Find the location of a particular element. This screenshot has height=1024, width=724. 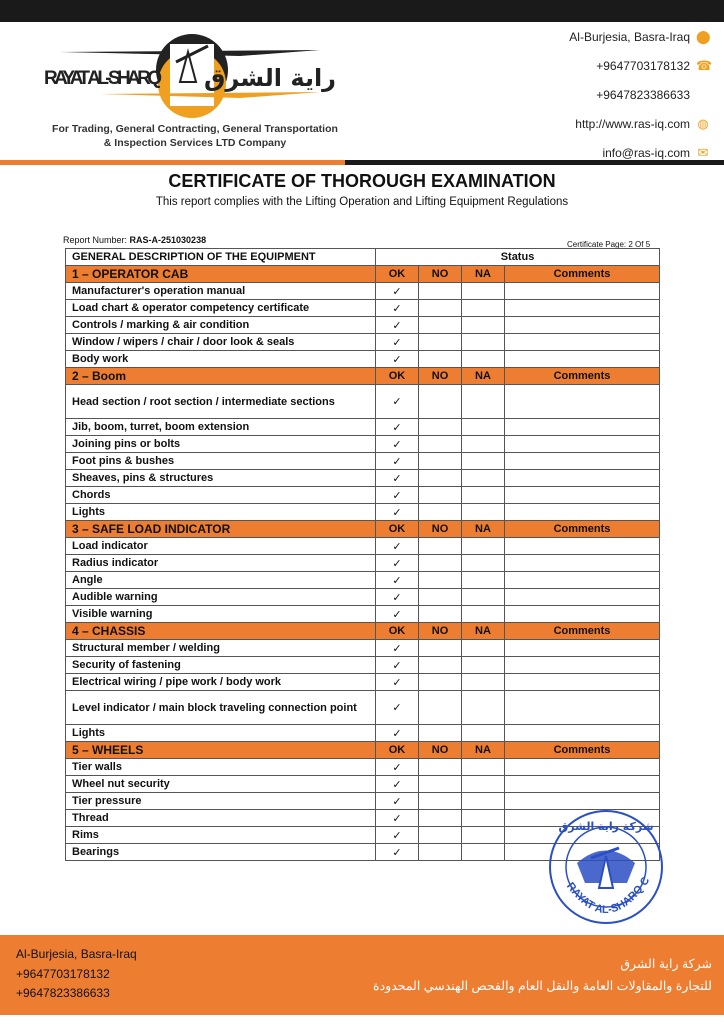

item-description: Sheaves, pins & structures is located at coordinates (220, 478).